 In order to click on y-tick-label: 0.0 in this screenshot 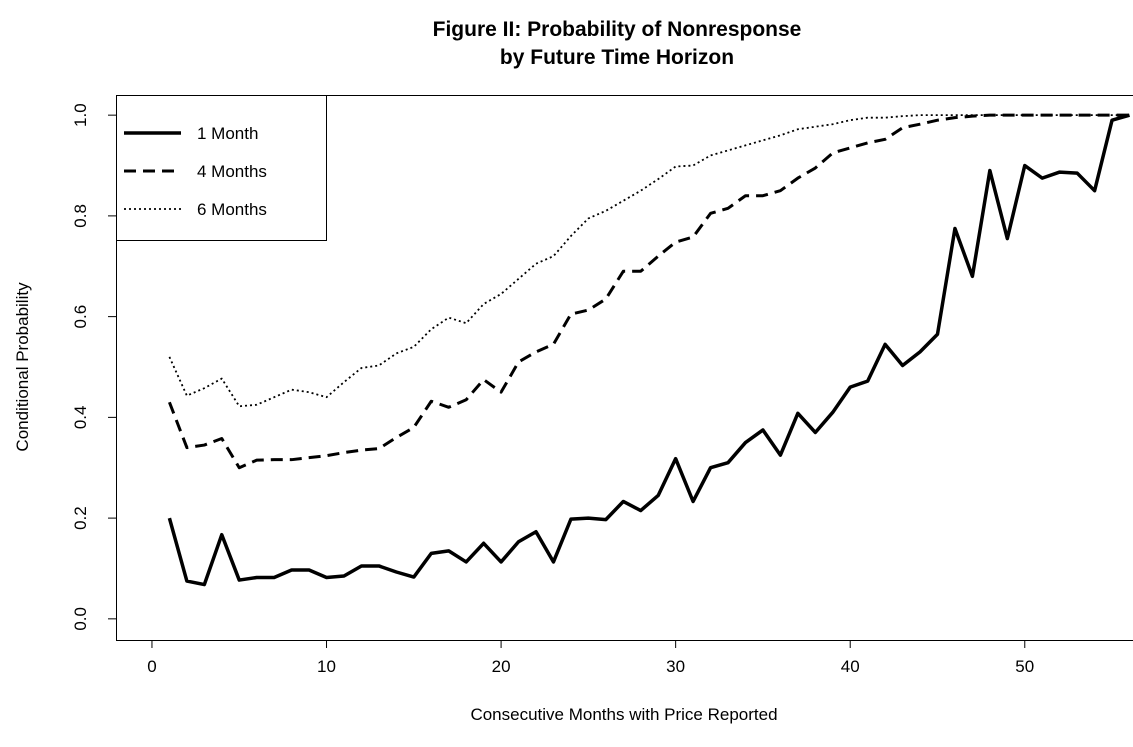, I will do `click(80, 619)`.